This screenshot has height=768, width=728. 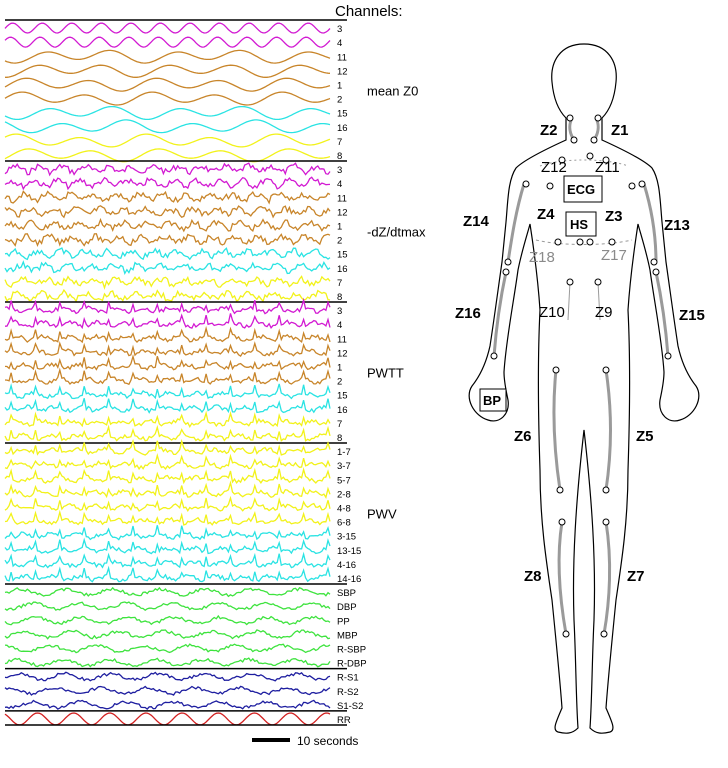 What do you see at coordinates (346, 565) in the screenshot?
I see `channel-label: 4-16` at bounding box center [346, 565].